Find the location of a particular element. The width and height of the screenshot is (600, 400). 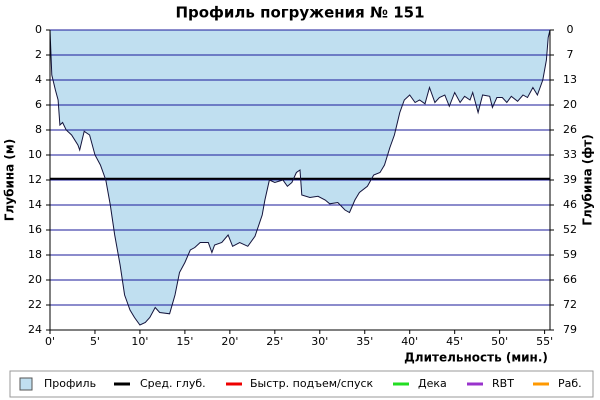

y2-tick-label: 7 is located at coordinates (570, 54).